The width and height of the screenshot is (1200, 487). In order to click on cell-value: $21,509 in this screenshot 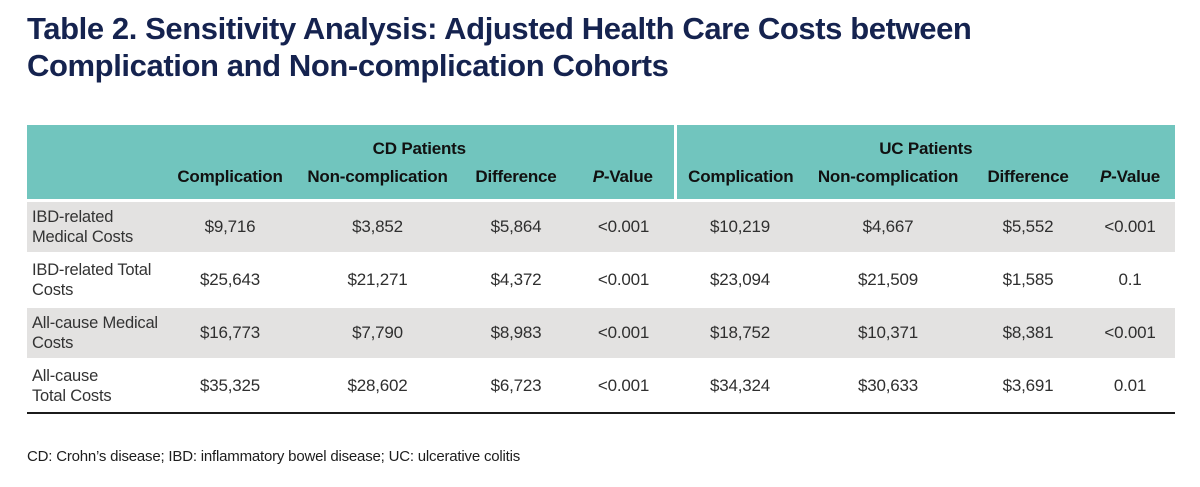, I will do `click(888, 279)`.